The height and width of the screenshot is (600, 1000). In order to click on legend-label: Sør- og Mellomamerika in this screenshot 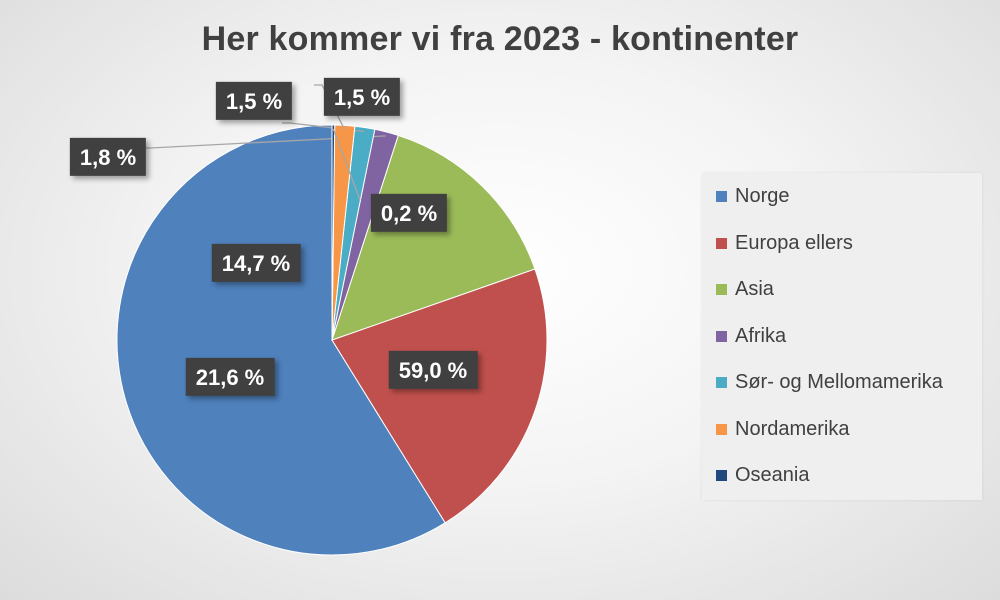, I will do `click(839, 382)`.